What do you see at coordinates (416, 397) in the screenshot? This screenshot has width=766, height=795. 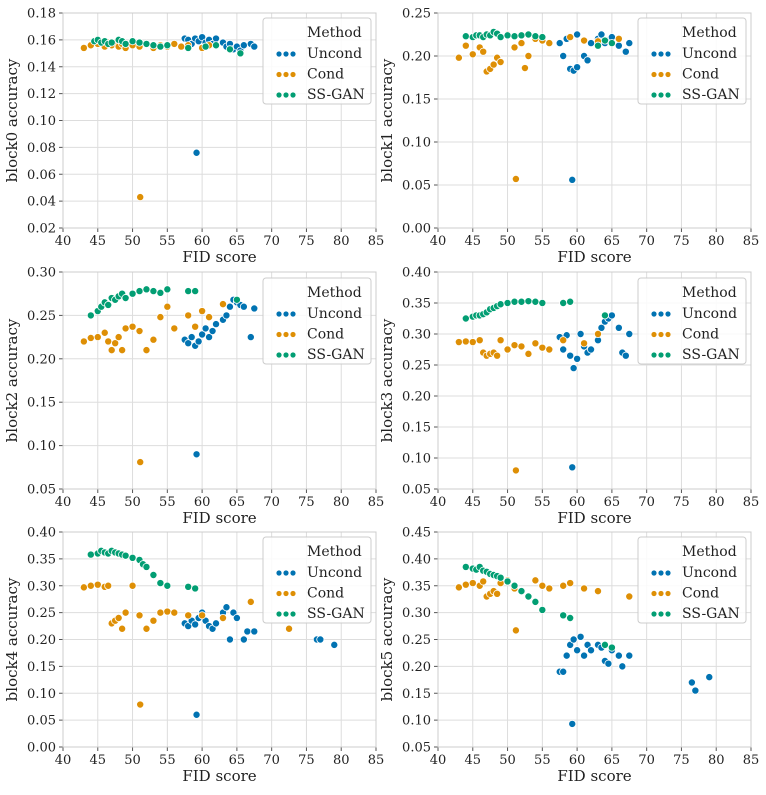 I see `y-tick-label: 0.20` at bounding box center [416, 397].